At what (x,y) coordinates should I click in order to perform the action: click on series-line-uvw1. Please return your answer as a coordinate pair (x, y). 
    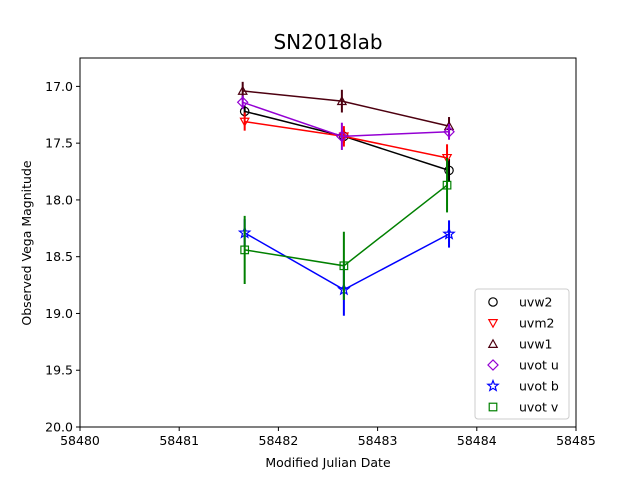
    Looking at the image, I should click on (346, 108).